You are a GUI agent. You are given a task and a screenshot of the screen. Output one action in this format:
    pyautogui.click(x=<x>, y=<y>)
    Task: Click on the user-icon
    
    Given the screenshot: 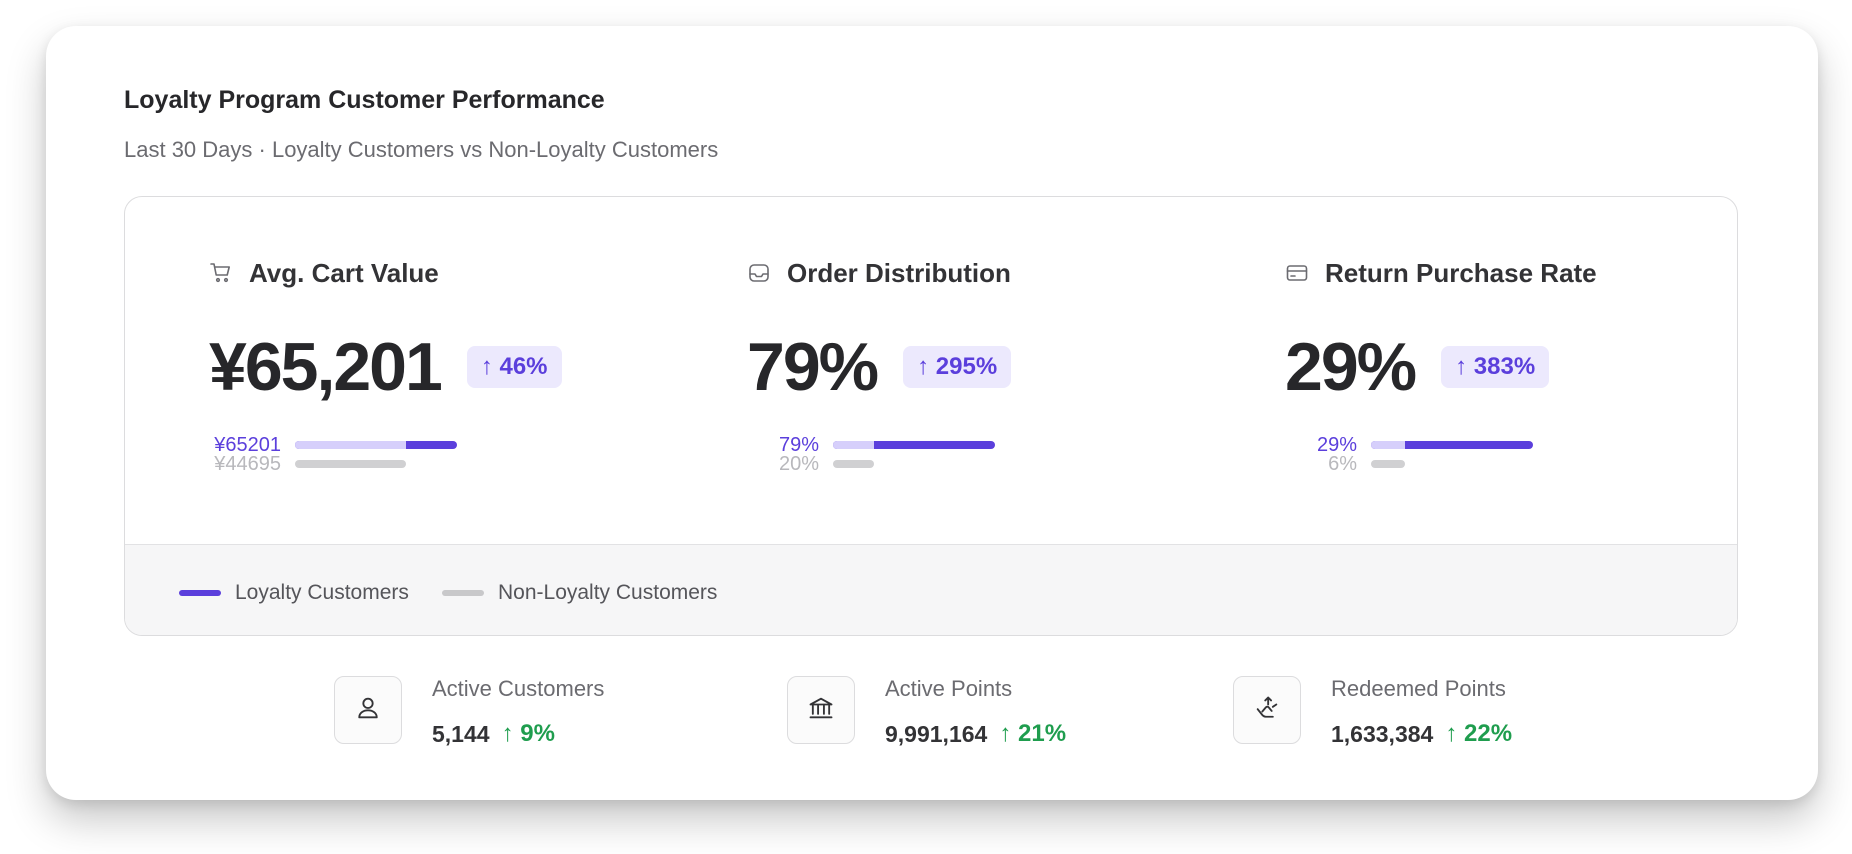 What is the action you would take?
    pyautogui.click(x=368, y=710)
    